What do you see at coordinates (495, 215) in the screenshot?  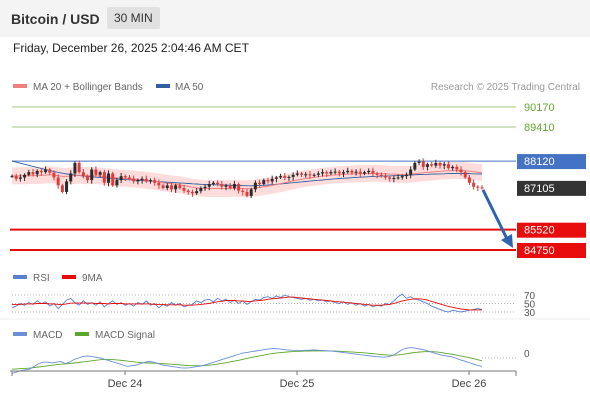 I see `forecast-arrow-line` at bounding box center [495, 215].